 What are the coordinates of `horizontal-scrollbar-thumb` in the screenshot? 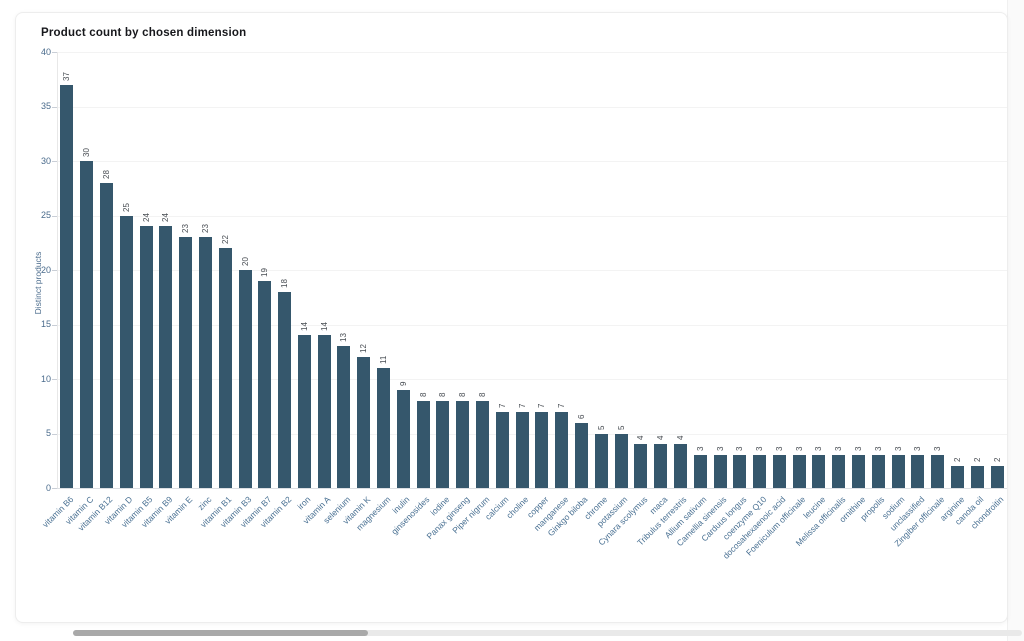 It's located at (220, 633).